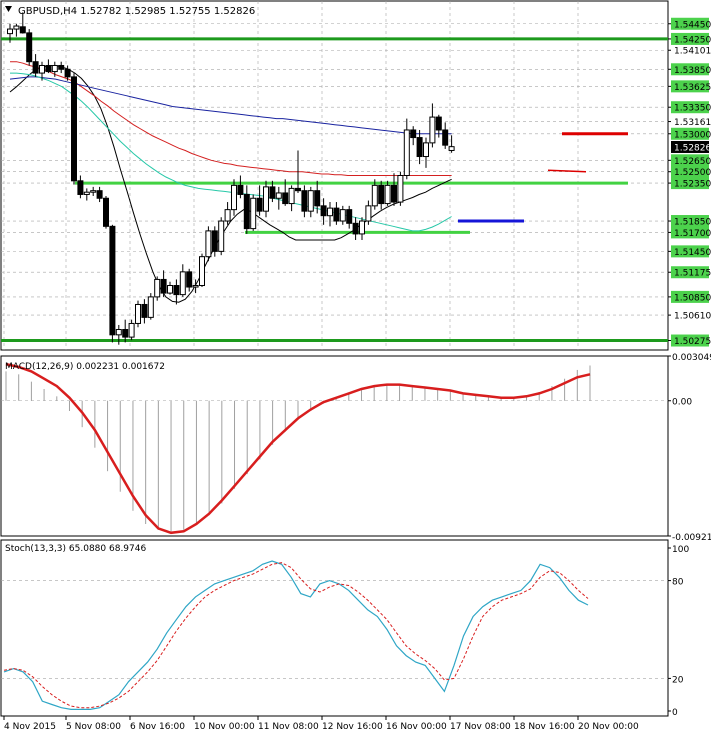 The height and width of the screenshot is (734, 711). What do you see at coordinates (230, 105) in the screenshot?
I see `ma_slow-line` at bounding box center [230, 105].